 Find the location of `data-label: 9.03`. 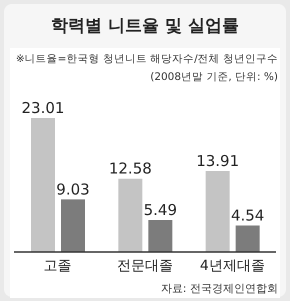

data-label: 9.03 is located at coordinates (73, 189).